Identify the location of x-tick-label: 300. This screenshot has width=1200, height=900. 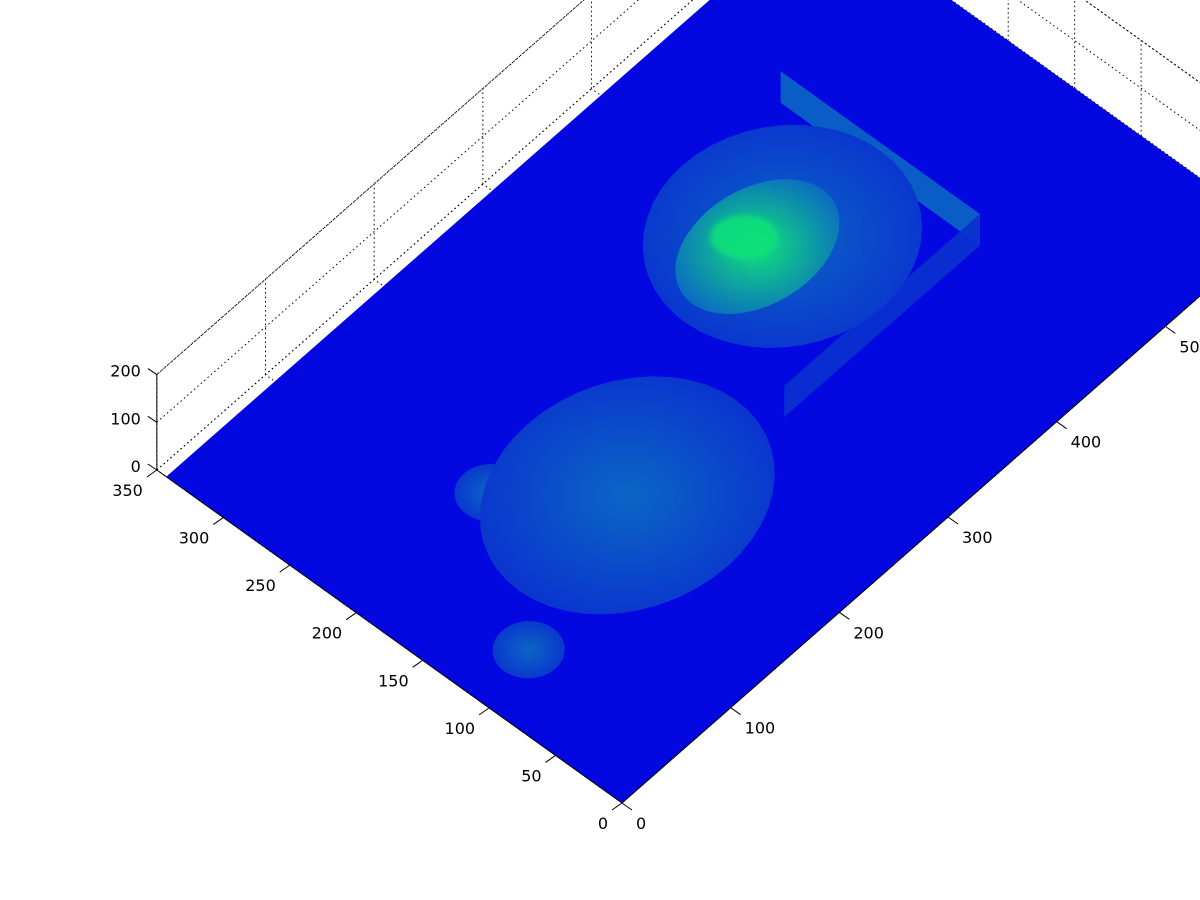
(194, 538).